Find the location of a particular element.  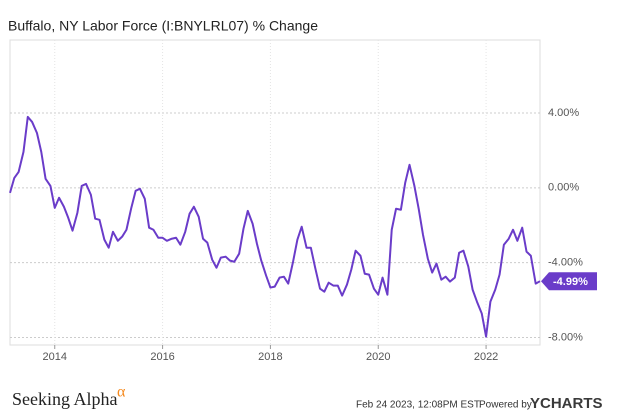

value-tag-label: -4.99% is located at coordinates (570, 282).